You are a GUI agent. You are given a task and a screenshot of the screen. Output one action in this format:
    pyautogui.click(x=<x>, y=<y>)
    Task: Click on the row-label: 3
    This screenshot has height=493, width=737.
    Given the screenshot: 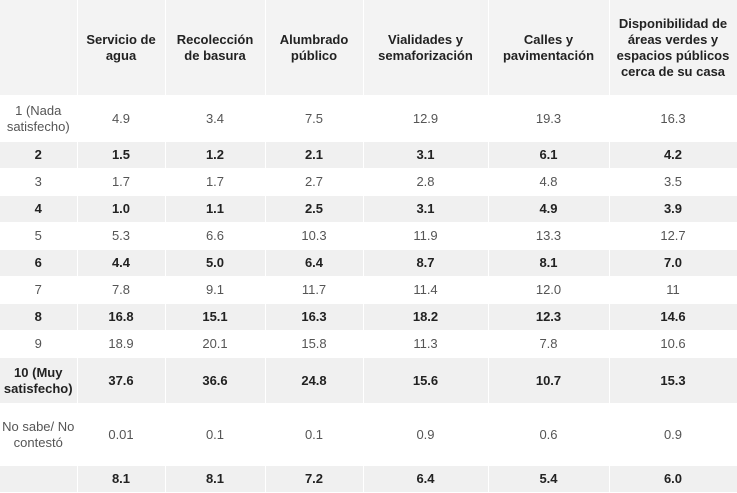 What is the action you would take?
    pyautogui.click(x=39, y=182)
    